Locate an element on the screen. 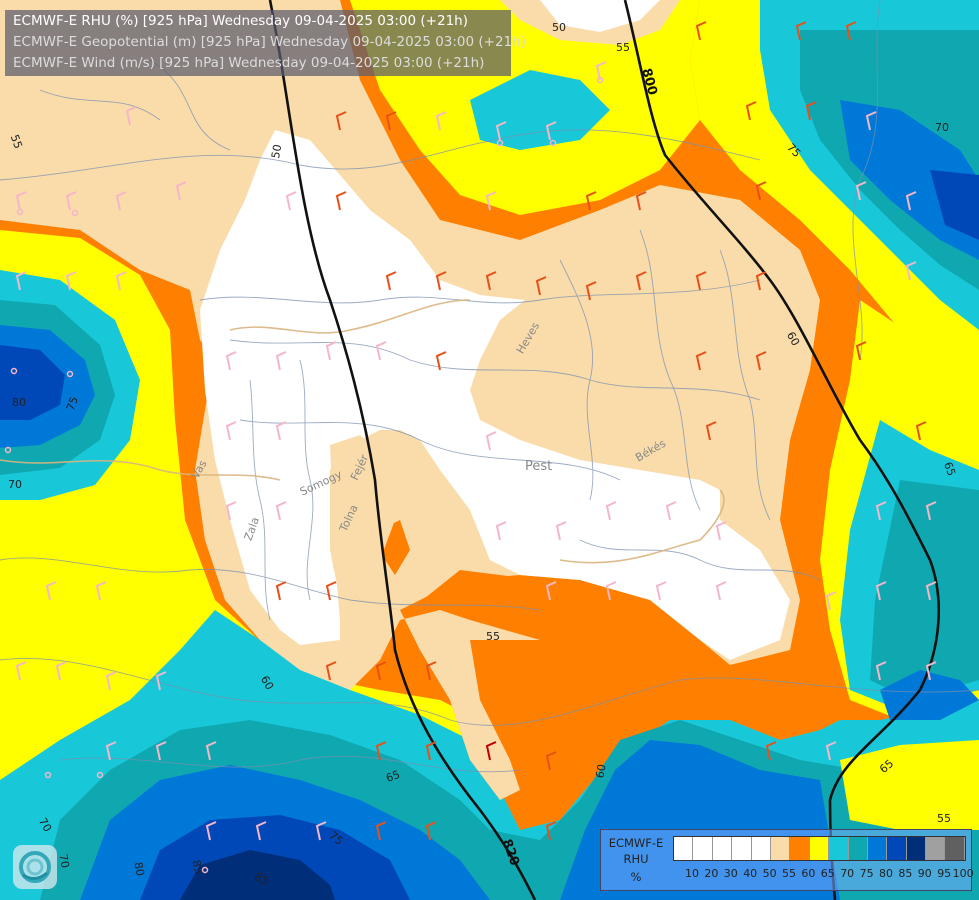 The image size is (979, 900). legend-tick-label: 90 is located at coordinates (924, 873).